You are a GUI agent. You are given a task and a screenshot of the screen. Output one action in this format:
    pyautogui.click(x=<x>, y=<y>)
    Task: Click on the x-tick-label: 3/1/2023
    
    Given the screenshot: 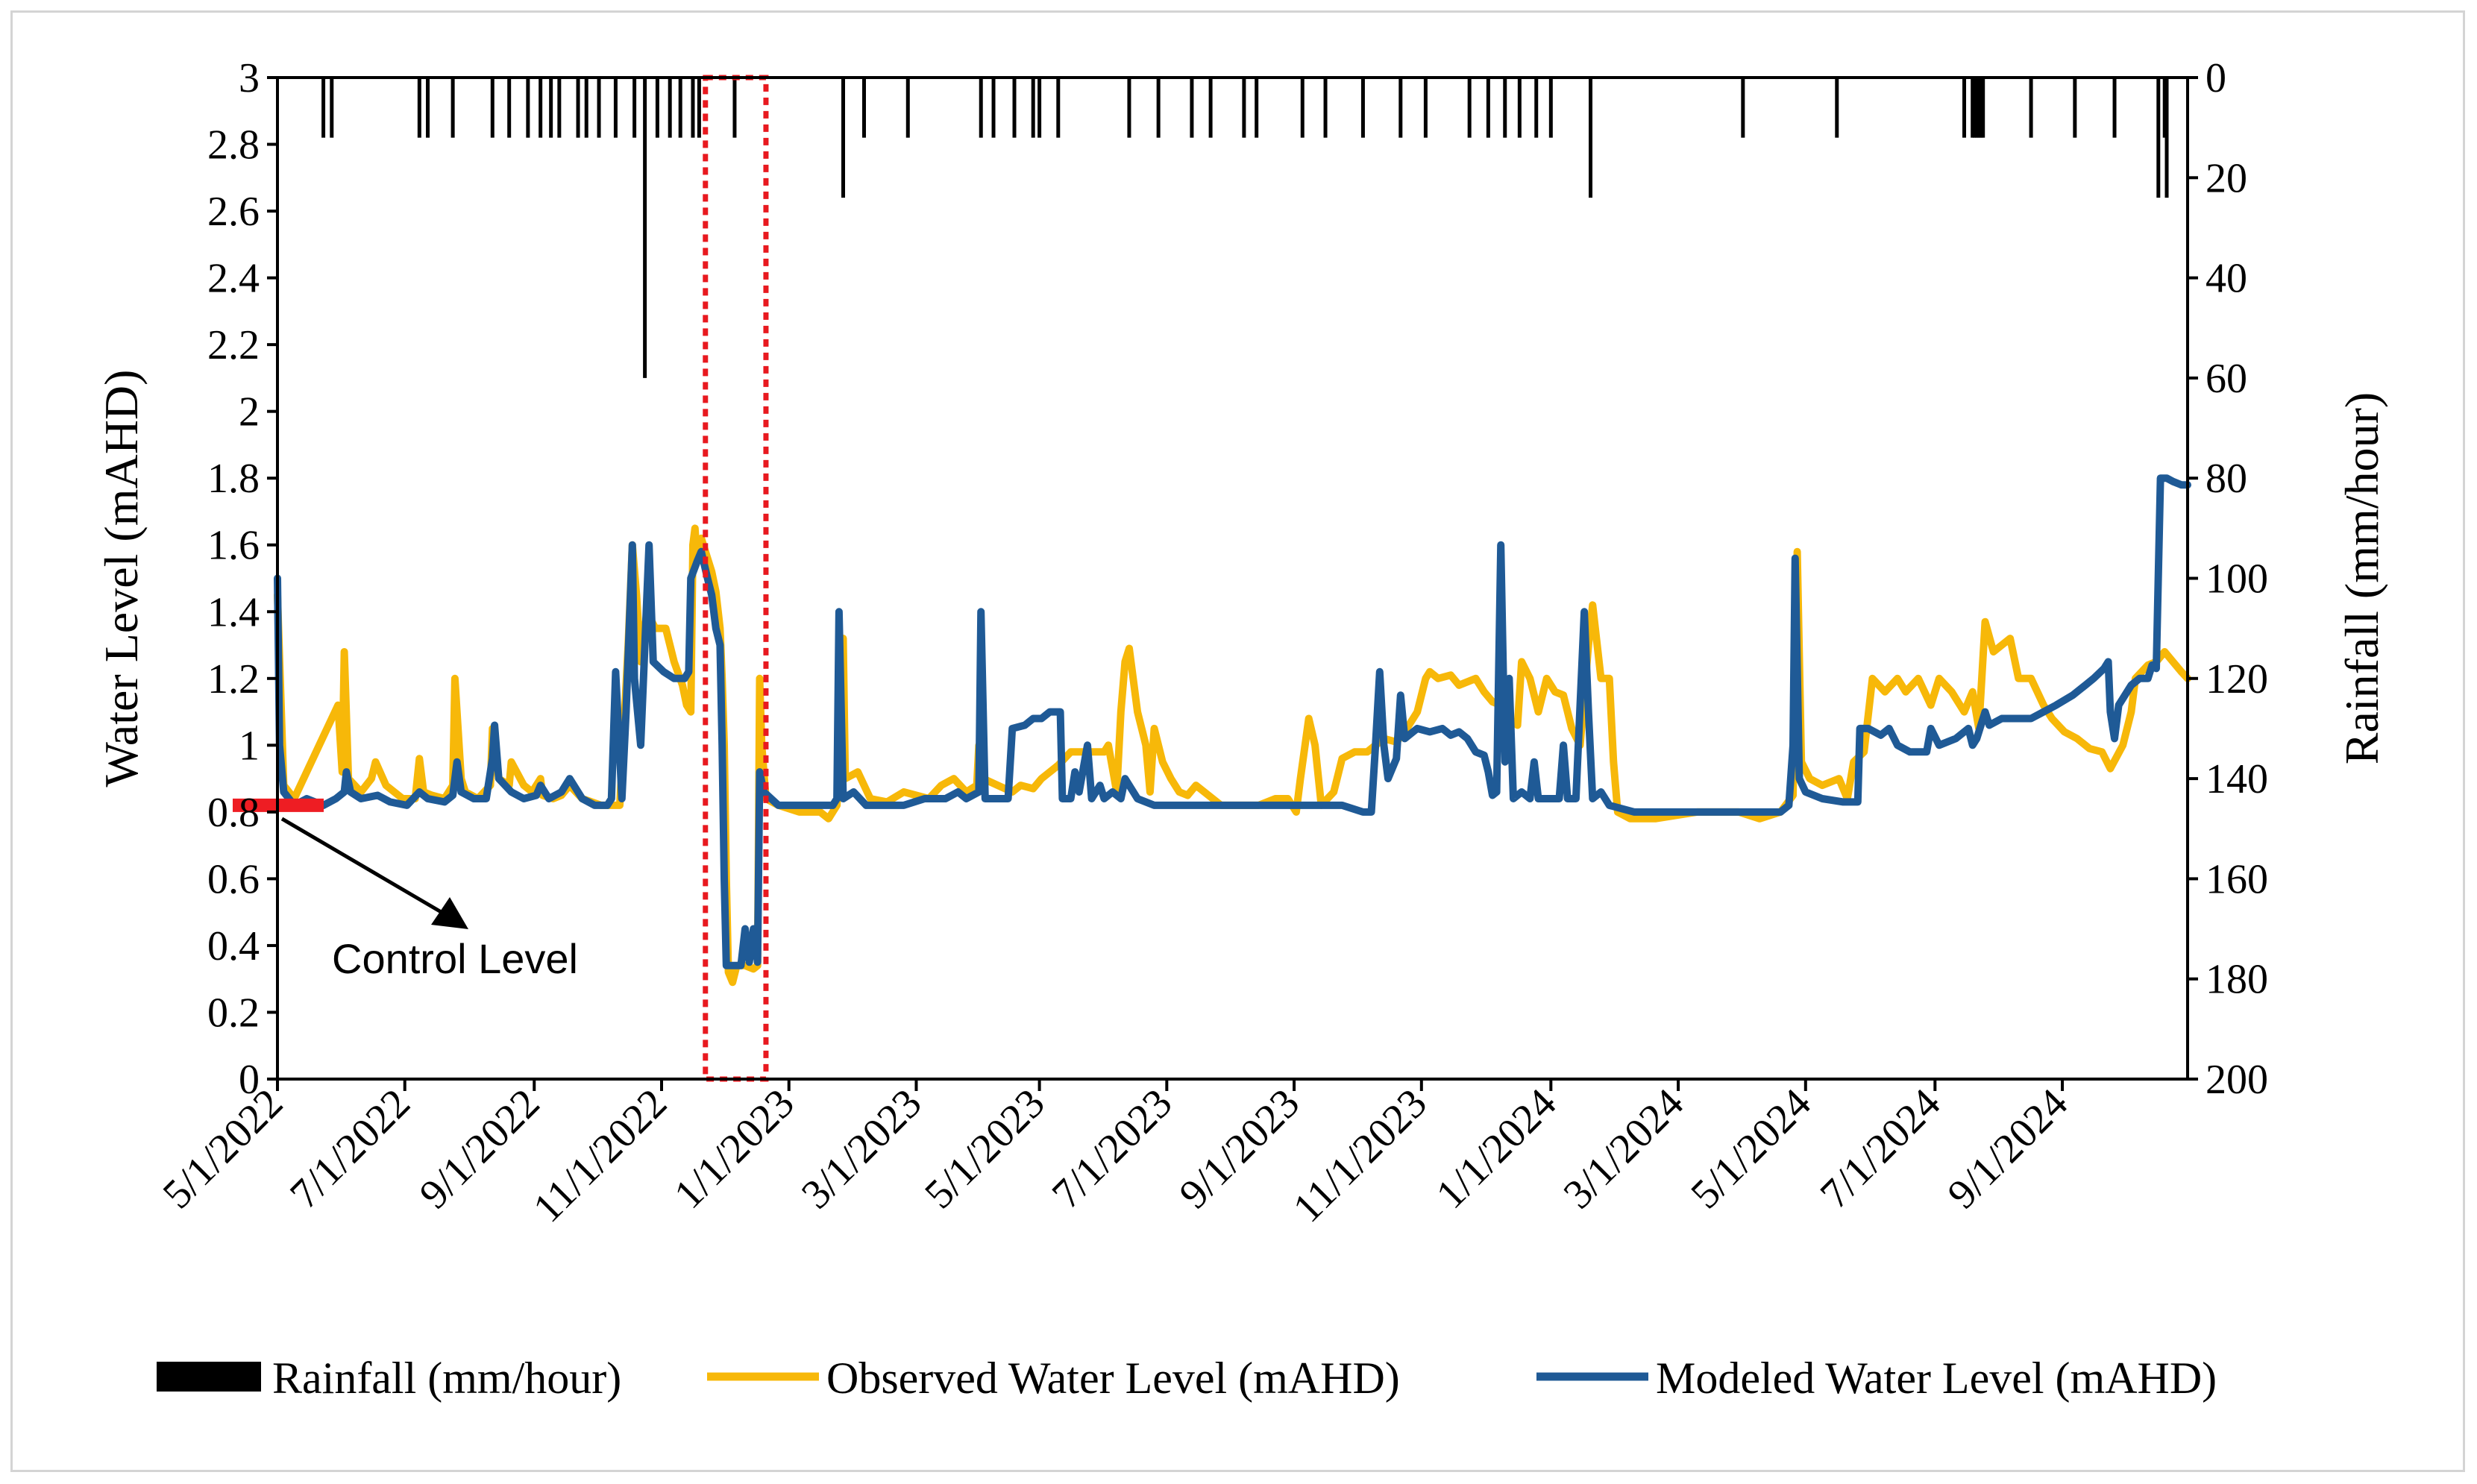 What is the action you would take?
    pyautogui.click(x=862, y=1149)
    